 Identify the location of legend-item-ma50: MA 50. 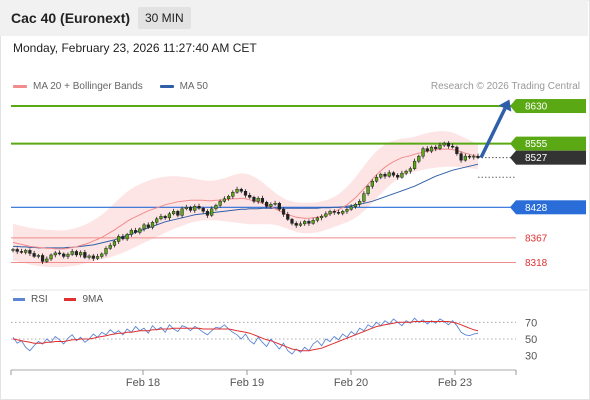
(183, 86).